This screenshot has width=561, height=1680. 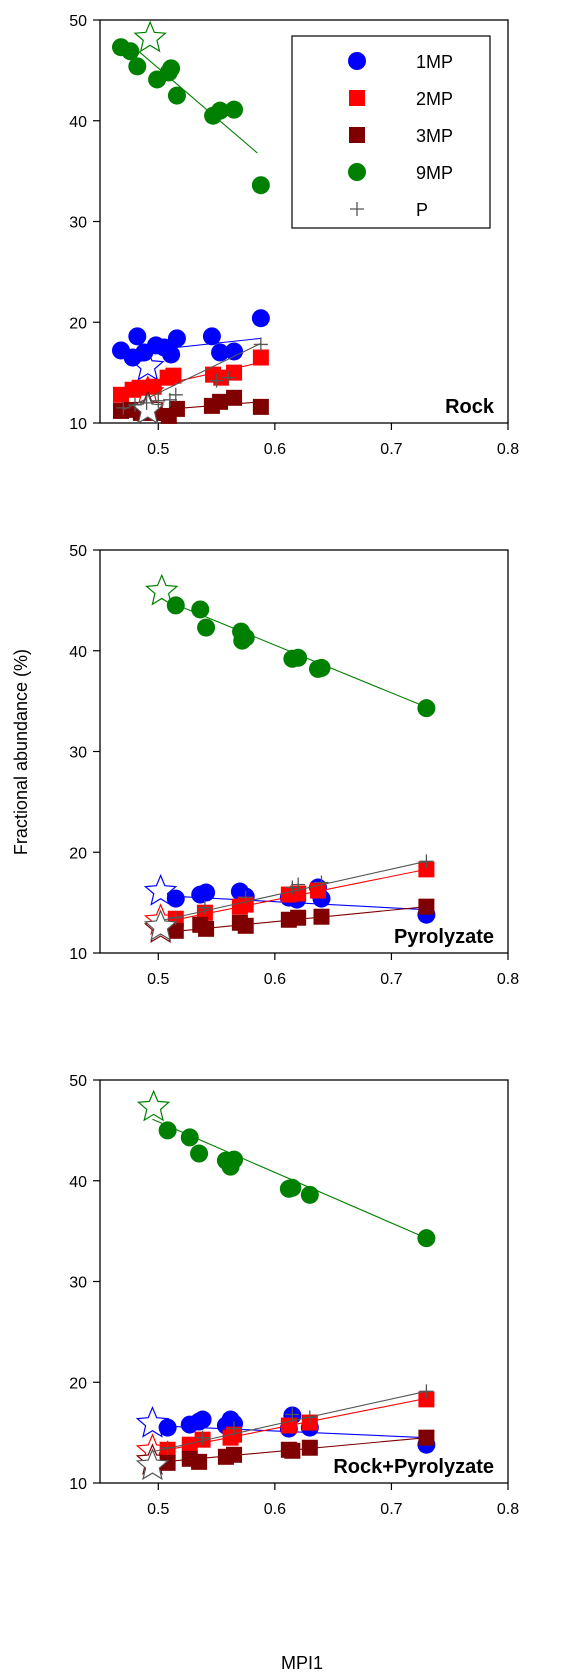 I want to click on legend: 1MP 2MP 3MP 9MP P, so click(x=391, y=132).